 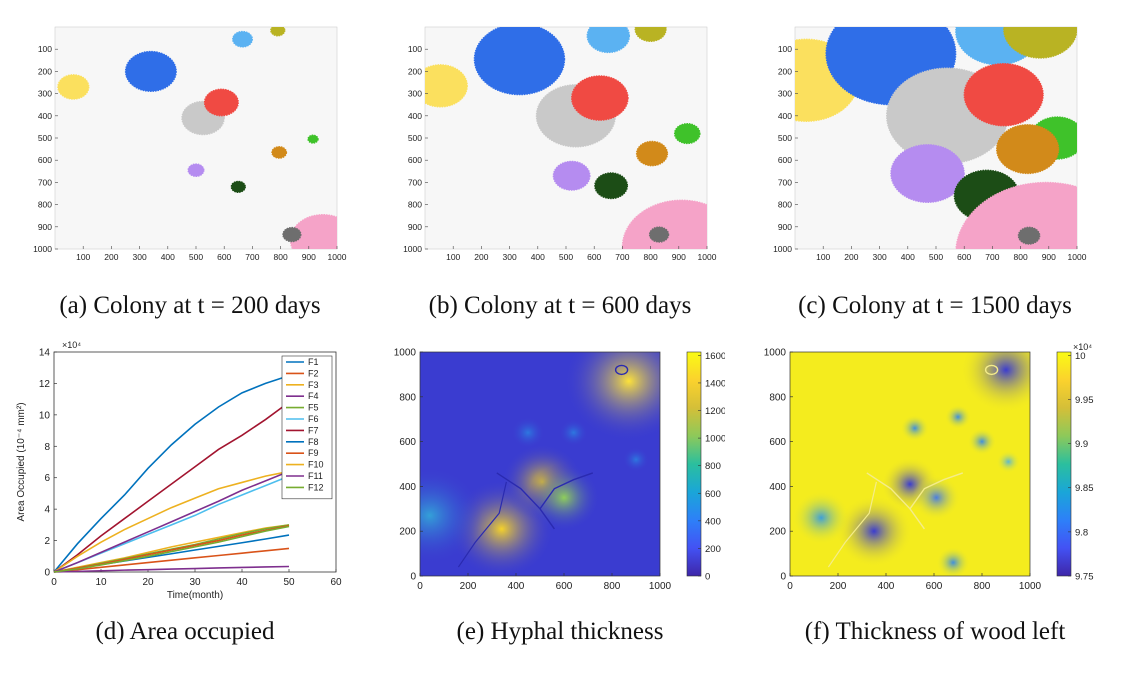 I want to click on series-F11, so click(x=171, y=521).